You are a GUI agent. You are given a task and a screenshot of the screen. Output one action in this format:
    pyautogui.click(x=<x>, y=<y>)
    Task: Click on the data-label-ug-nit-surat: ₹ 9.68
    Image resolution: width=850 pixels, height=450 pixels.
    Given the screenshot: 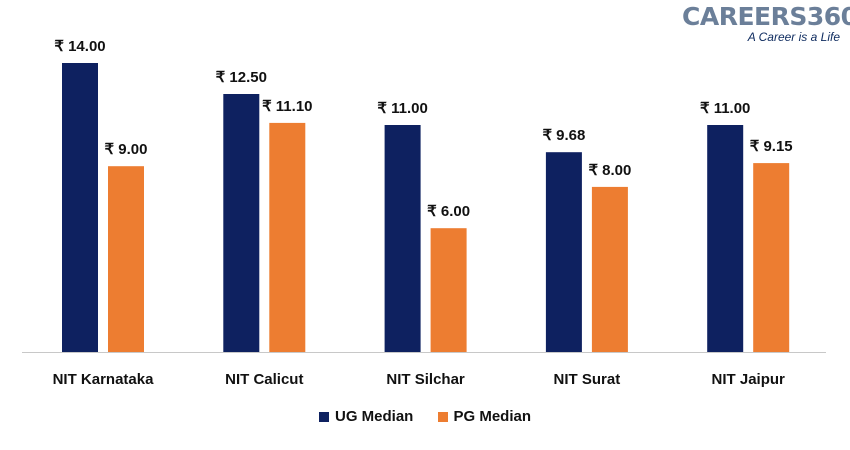 What is the action you would take?
    pyautogui.click(x=563, y=135)
    